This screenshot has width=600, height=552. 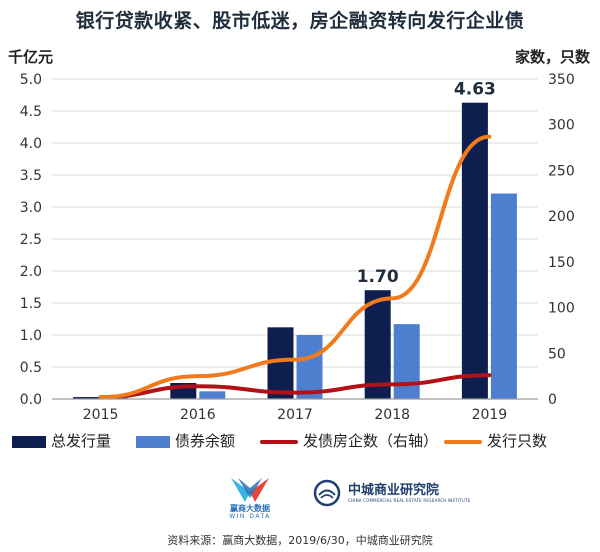 I want to click on legend-label: 发行只数, so click(x=517, y=441).